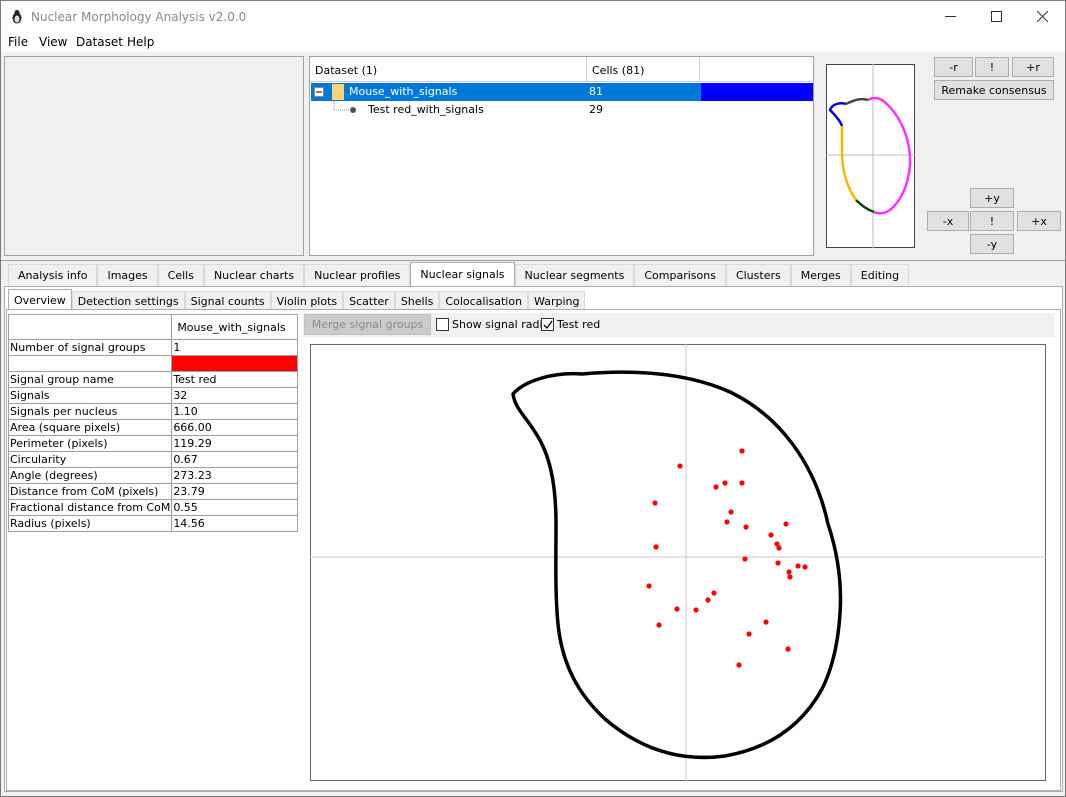  Describe the element at coordinates (992, 67) in the screenshot. I see `reset-rotation-button: !` at that location.